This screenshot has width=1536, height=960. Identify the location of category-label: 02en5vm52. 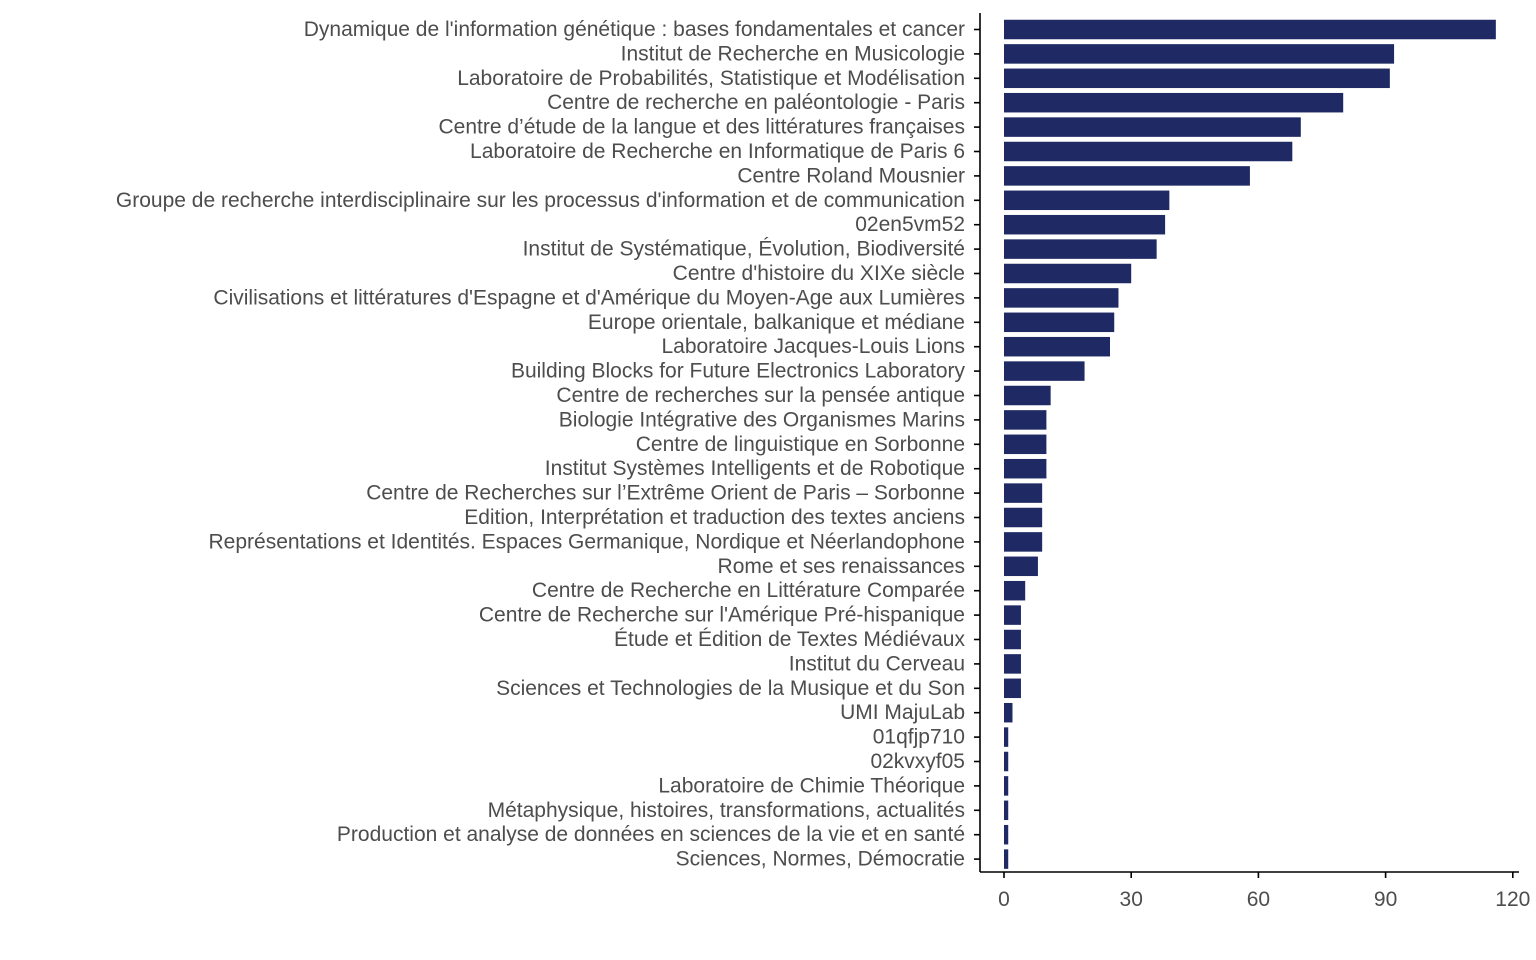
(910, 224).